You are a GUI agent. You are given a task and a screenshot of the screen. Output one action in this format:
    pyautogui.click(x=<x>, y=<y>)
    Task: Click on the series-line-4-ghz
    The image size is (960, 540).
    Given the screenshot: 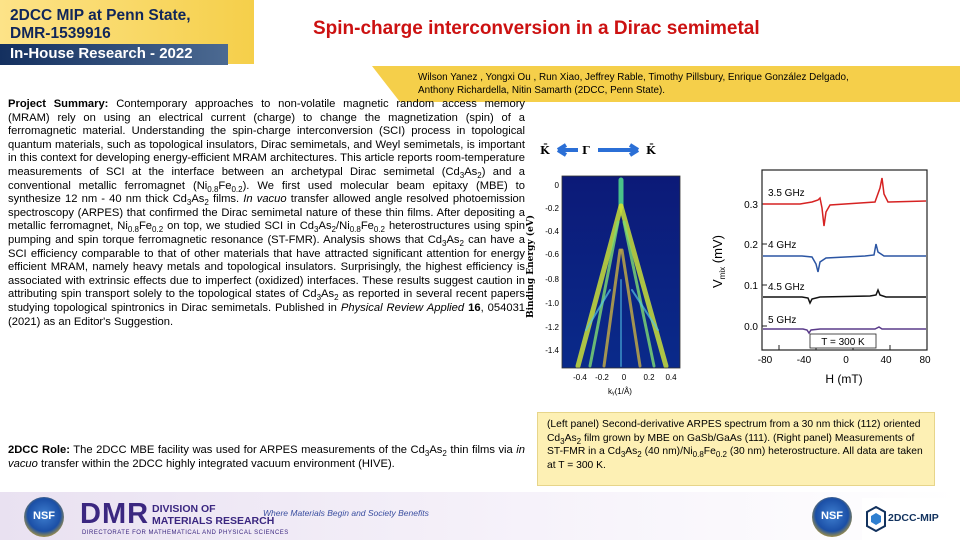 What is the action you would take?
    pyautogui.click(x=844, y=258)
    